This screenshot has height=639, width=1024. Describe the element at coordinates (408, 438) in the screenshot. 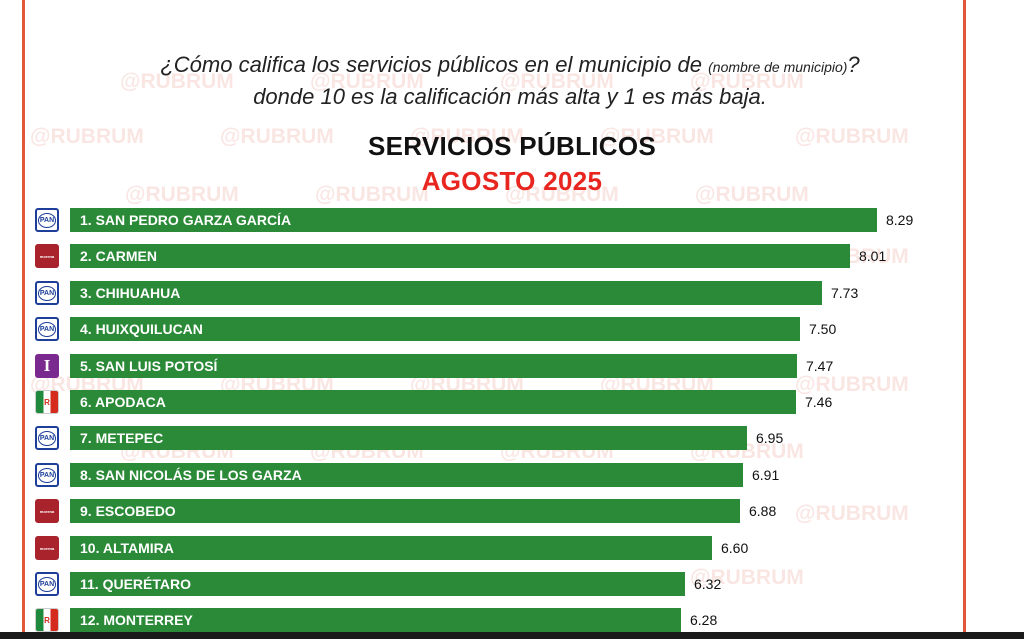

I see `bar-7: 7. METEPEC` at that location.